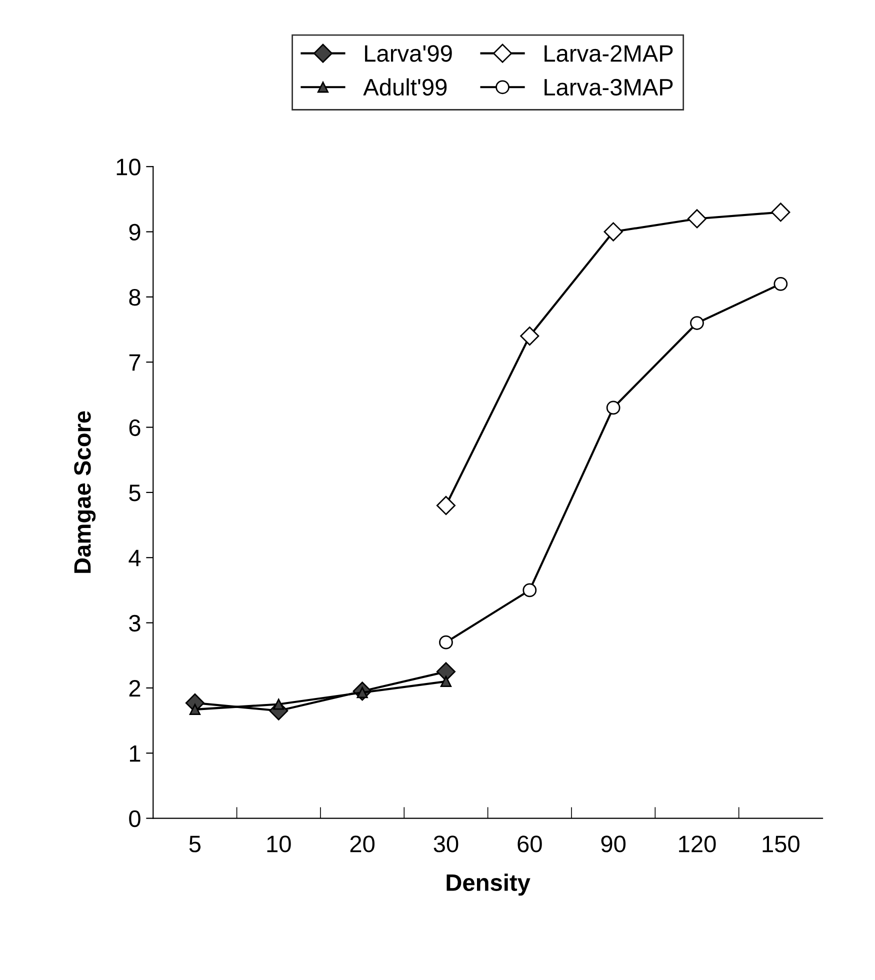 The image size is (875, 980). Describe the element at coordinates (85, 492) in the screenshot. I see `y-axis-title: Damgae Score` at that location.